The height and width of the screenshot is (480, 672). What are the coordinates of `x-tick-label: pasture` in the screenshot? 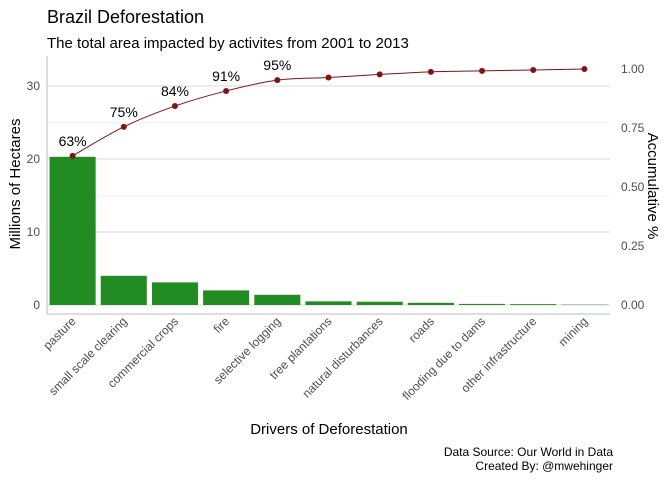 It's located at (60, 333).